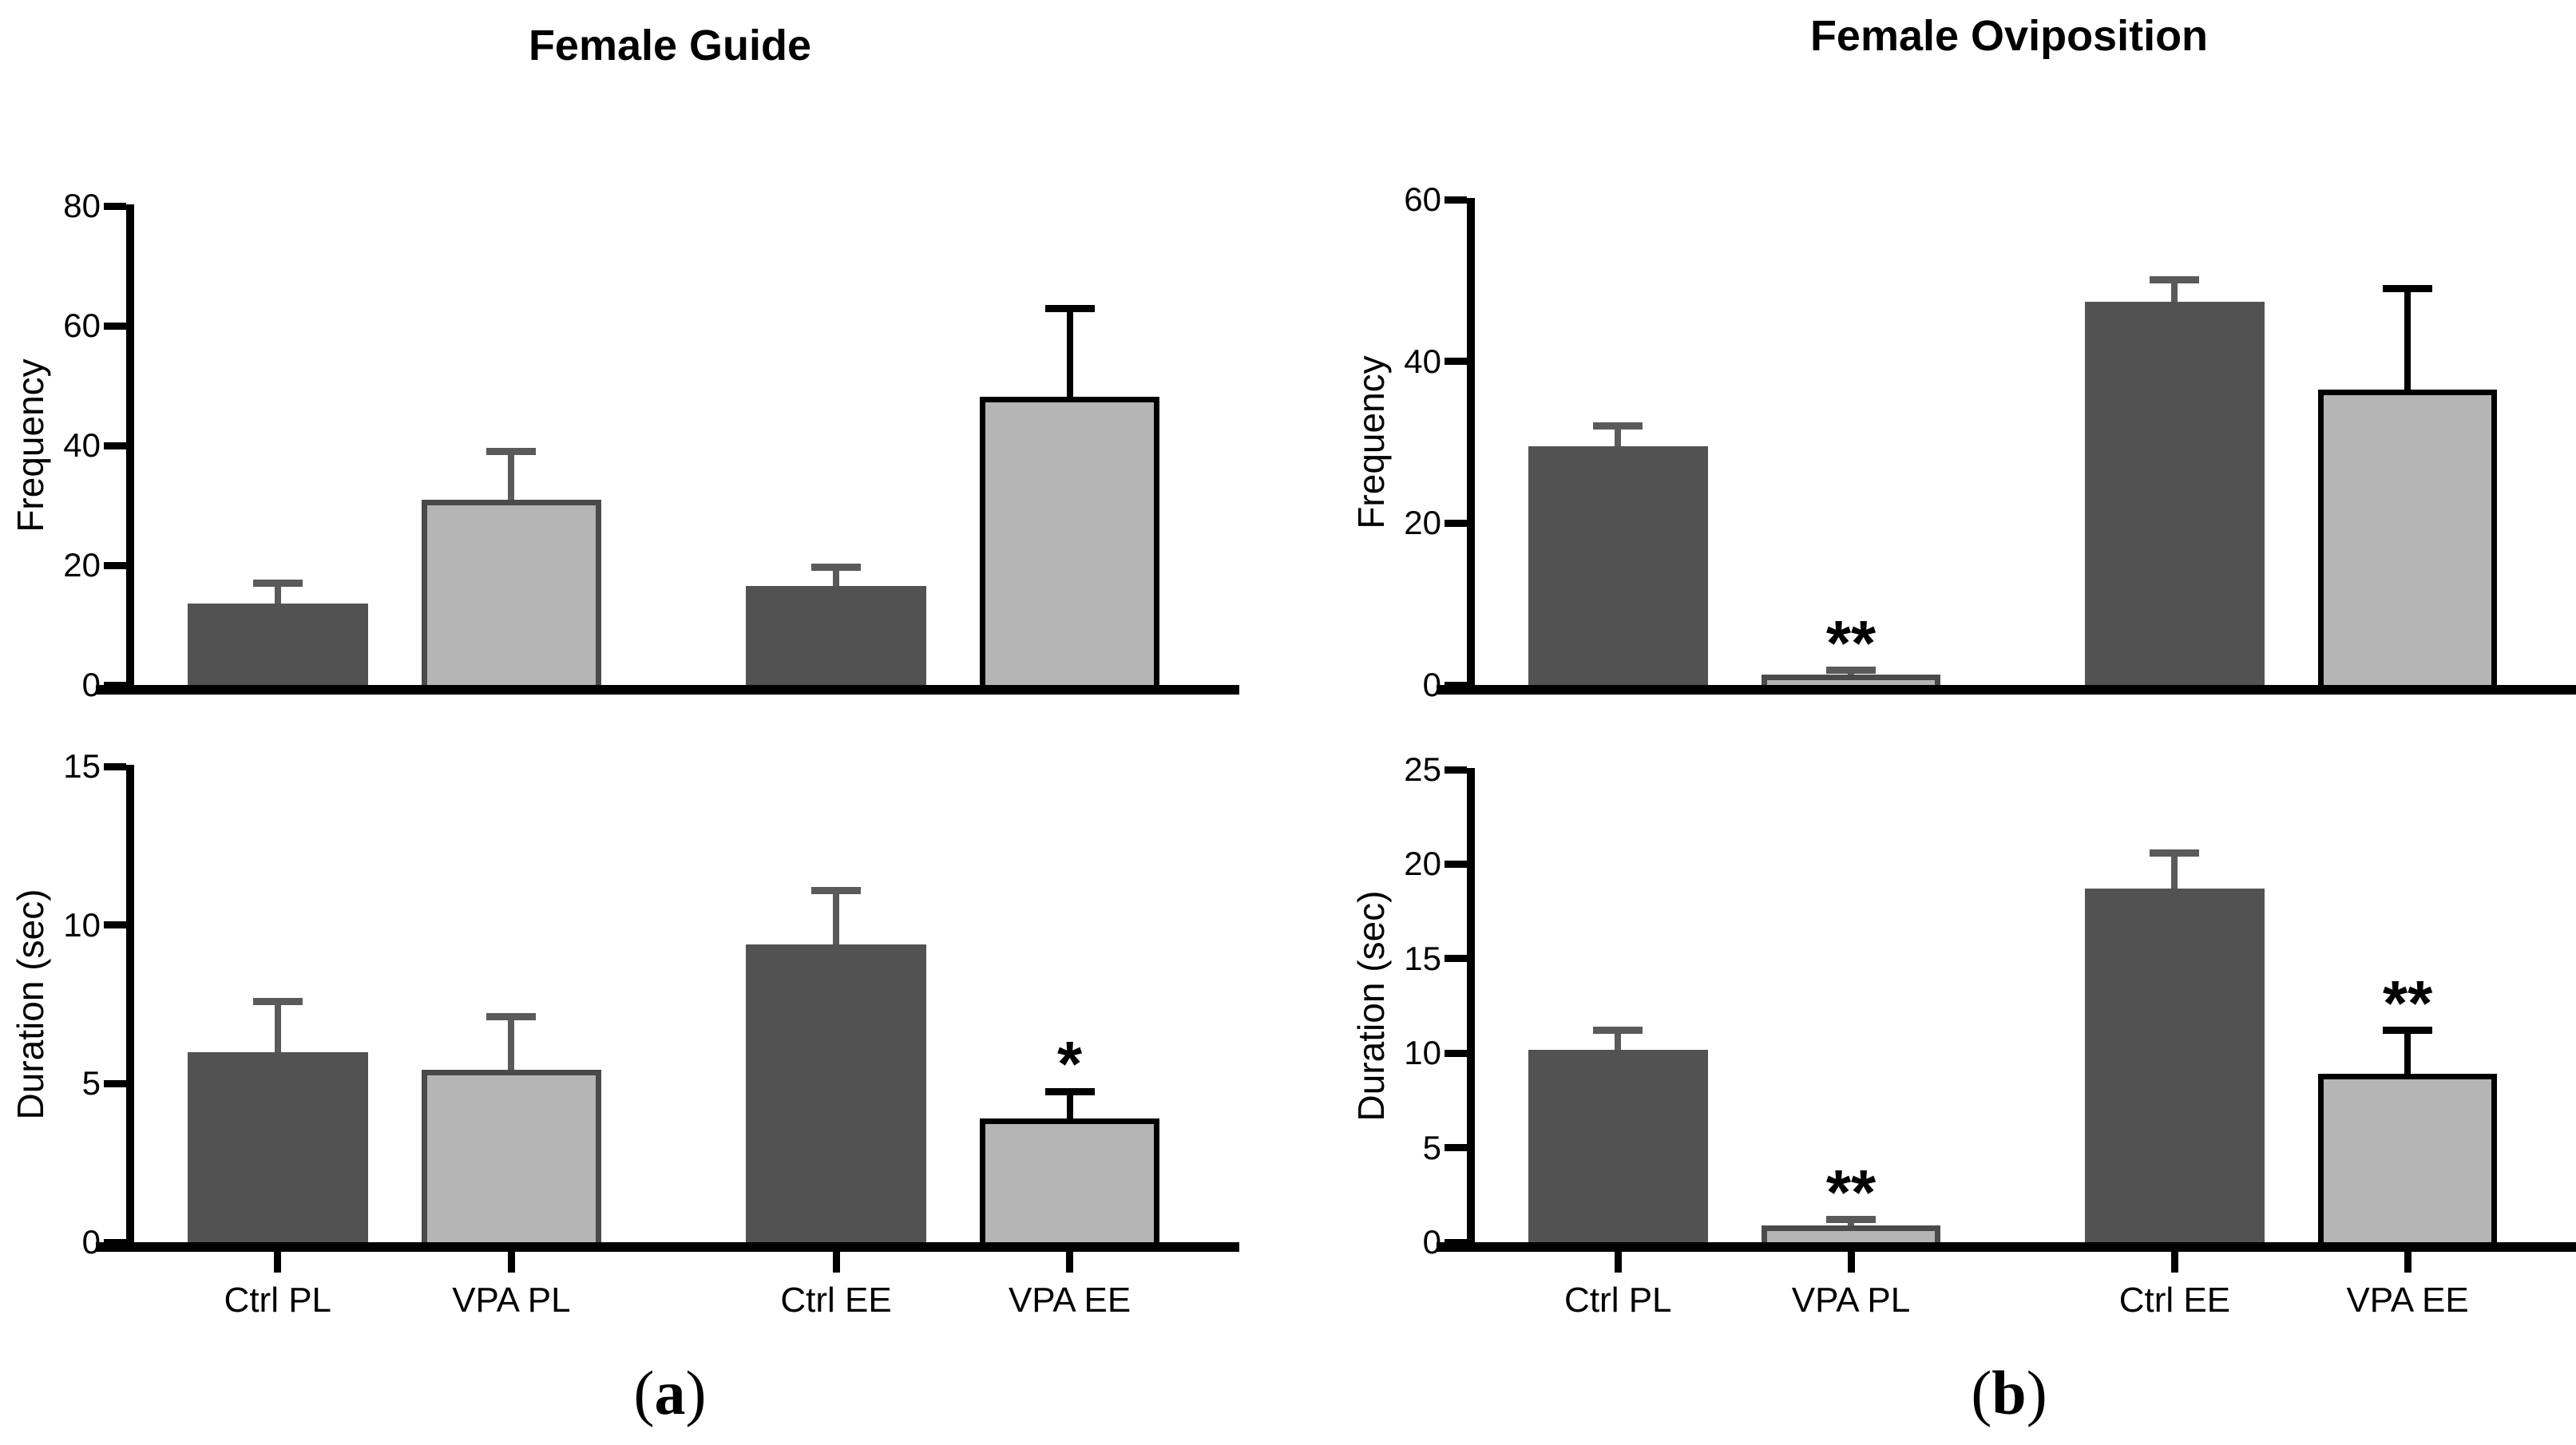 This screenshot has height=1445, width=2576. Describe the element at coordinates (670, 45) in the screenshot. I see `panel-a-title: Female Guide` at that location.